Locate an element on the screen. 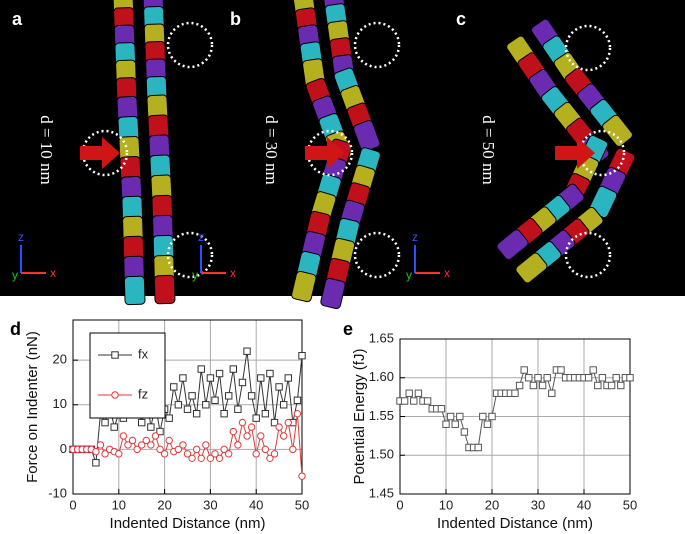  indenter-arrow is located at coordinates (100, 153).